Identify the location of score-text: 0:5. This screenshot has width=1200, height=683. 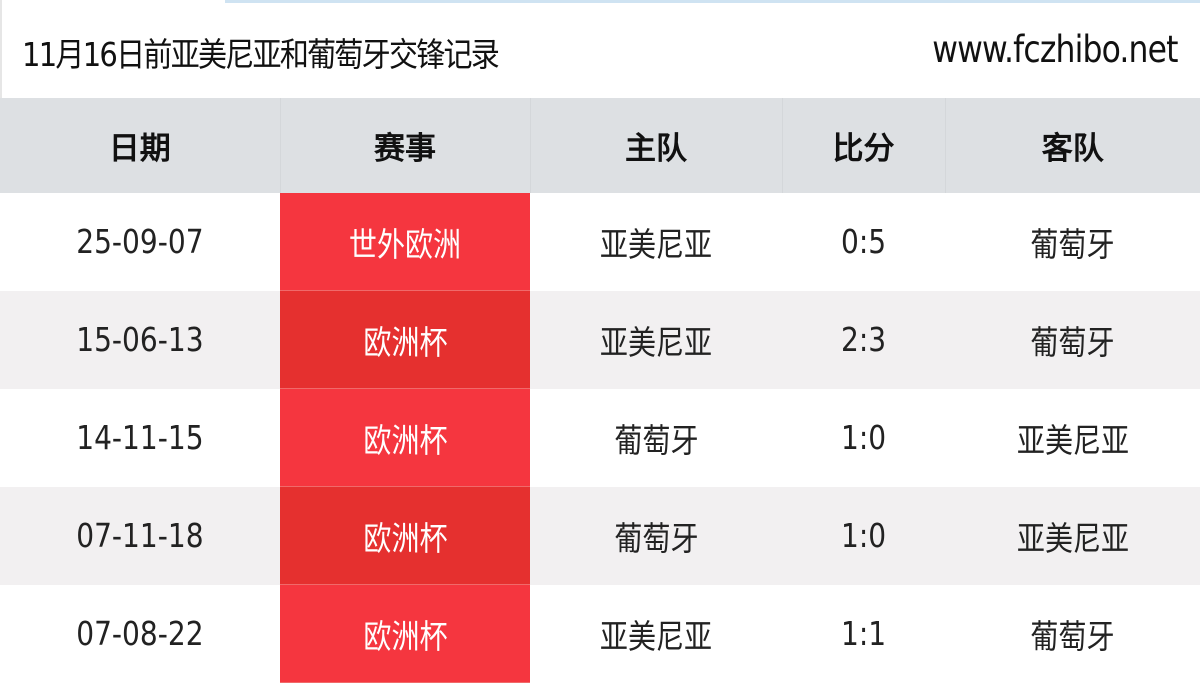
(863, 242).